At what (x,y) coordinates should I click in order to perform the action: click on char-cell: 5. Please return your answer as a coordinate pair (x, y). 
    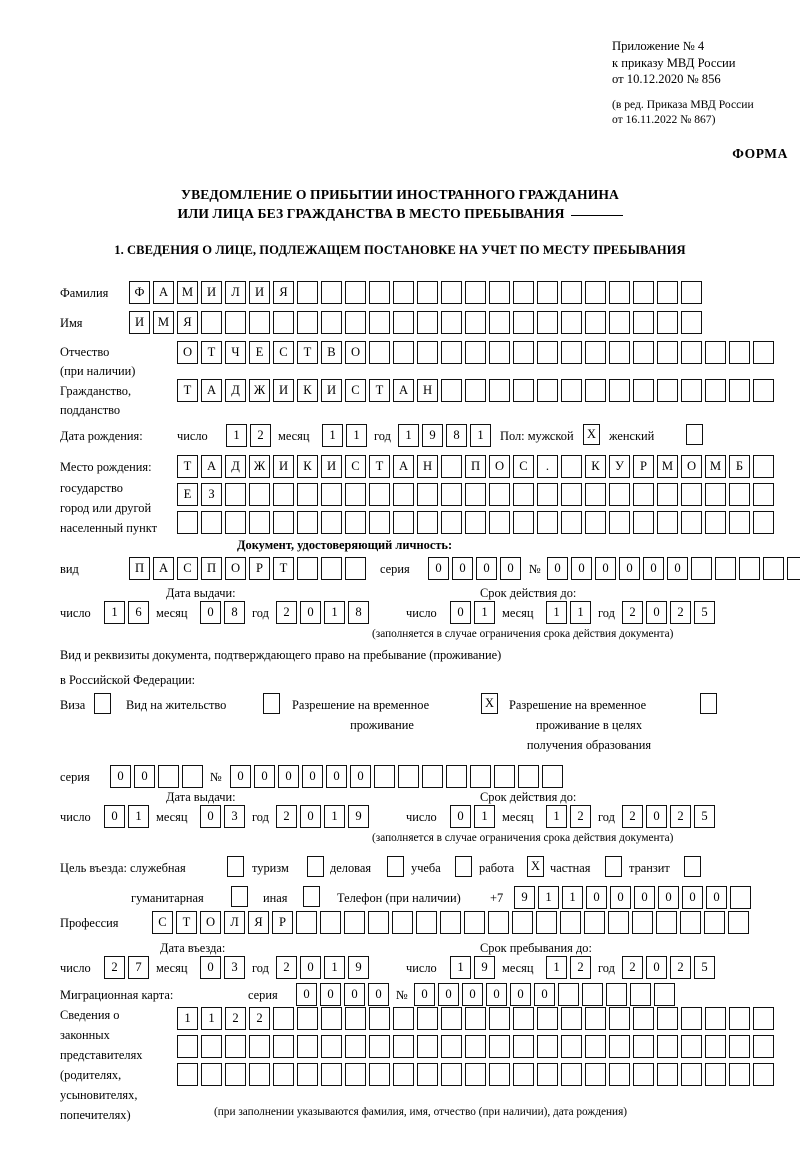
    Looking at the image, I should click on (704, 967).